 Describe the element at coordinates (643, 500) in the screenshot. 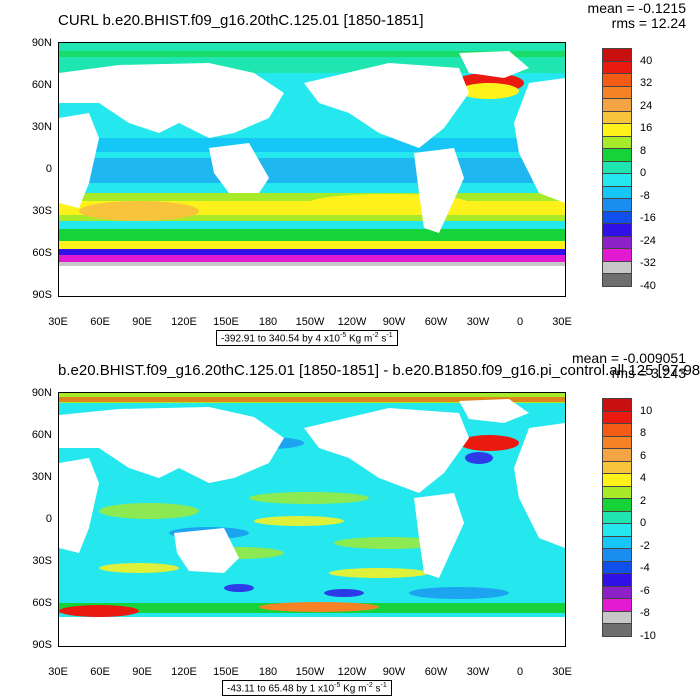

I see `colorbar-label: 2` at that location.